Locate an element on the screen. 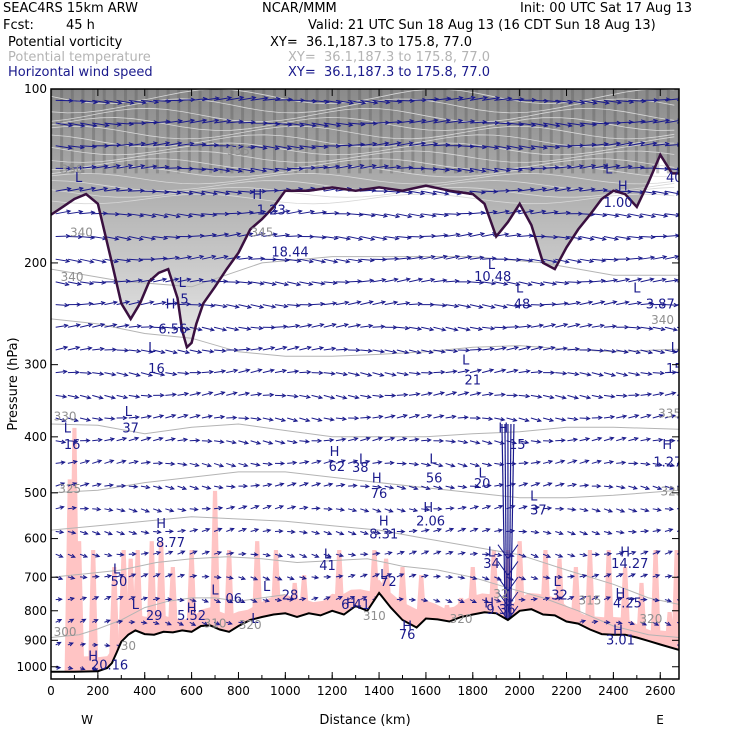 The image size is (740, 740). theta-label: 315 is located at coordinates (590, 600).